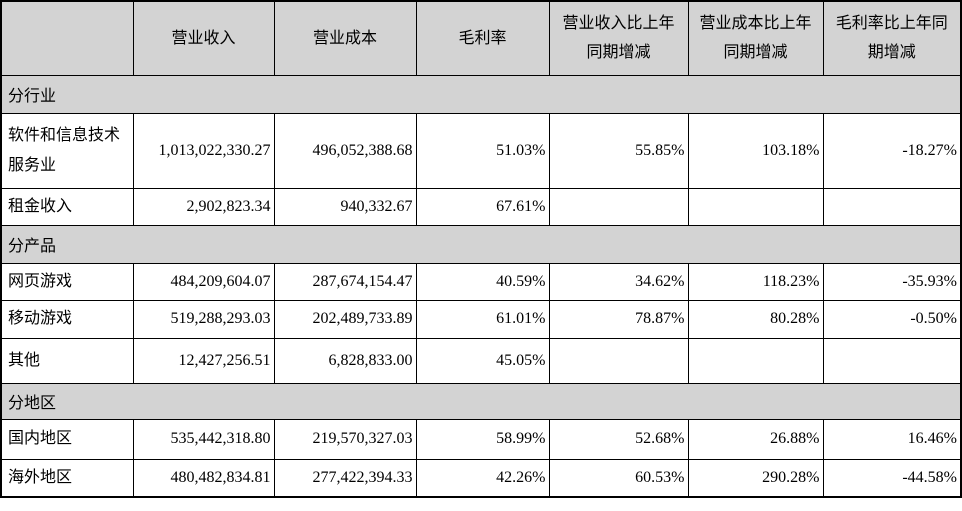 The width and height of the screenshot is (962, 511). I want to click on cell-revenue: 12,427,256.51, so click(203, 360).